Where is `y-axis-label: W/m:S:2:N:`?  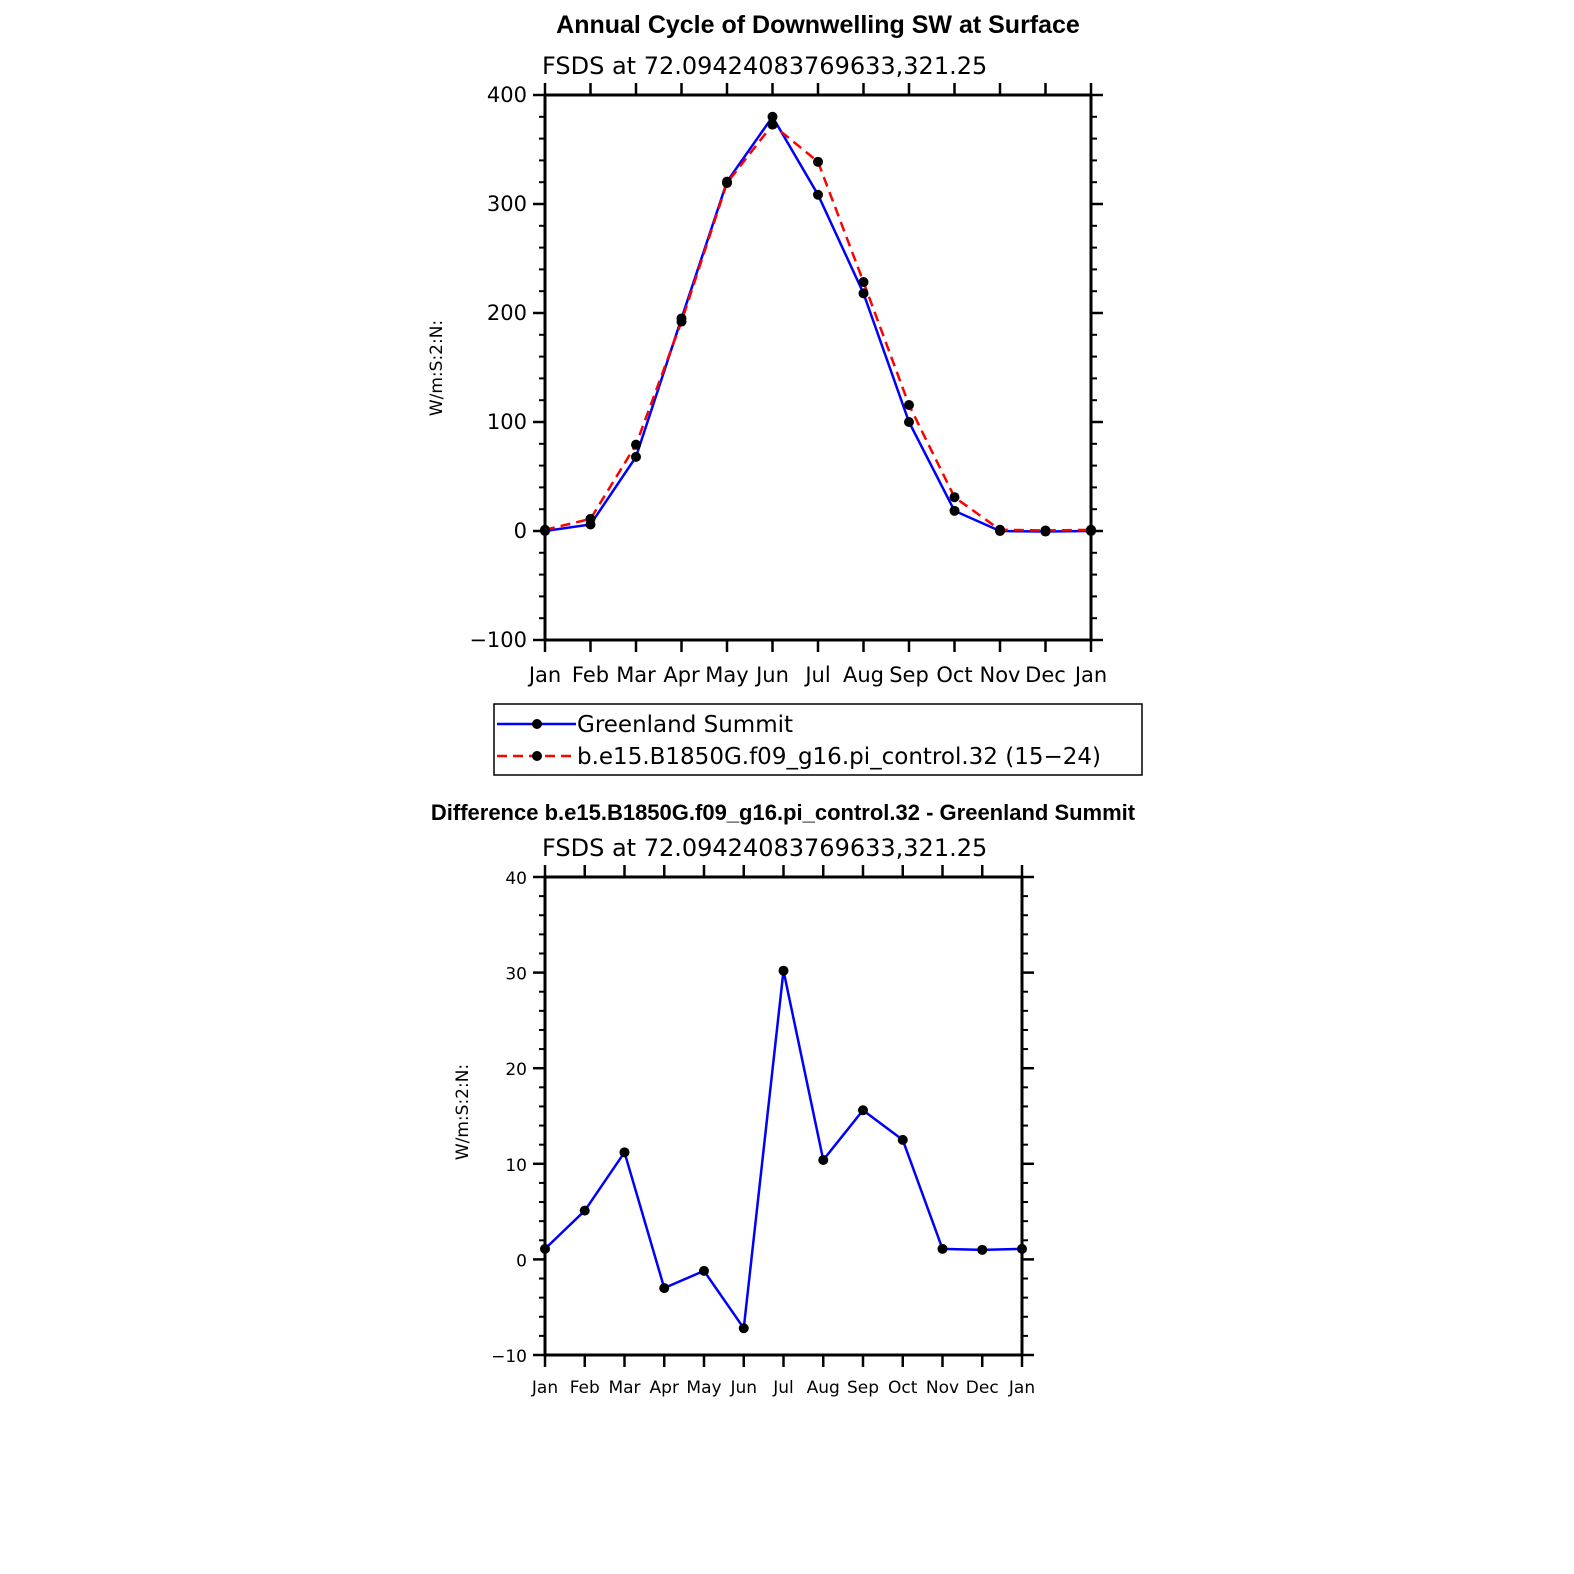 y-axis-label: W/m:S:2:N: is located at coordinates (437, 368).